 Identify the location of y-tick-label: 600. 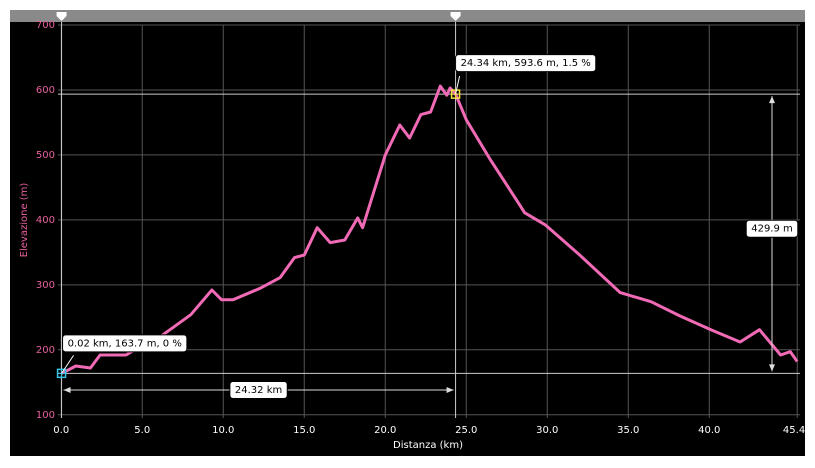
(45, 90).